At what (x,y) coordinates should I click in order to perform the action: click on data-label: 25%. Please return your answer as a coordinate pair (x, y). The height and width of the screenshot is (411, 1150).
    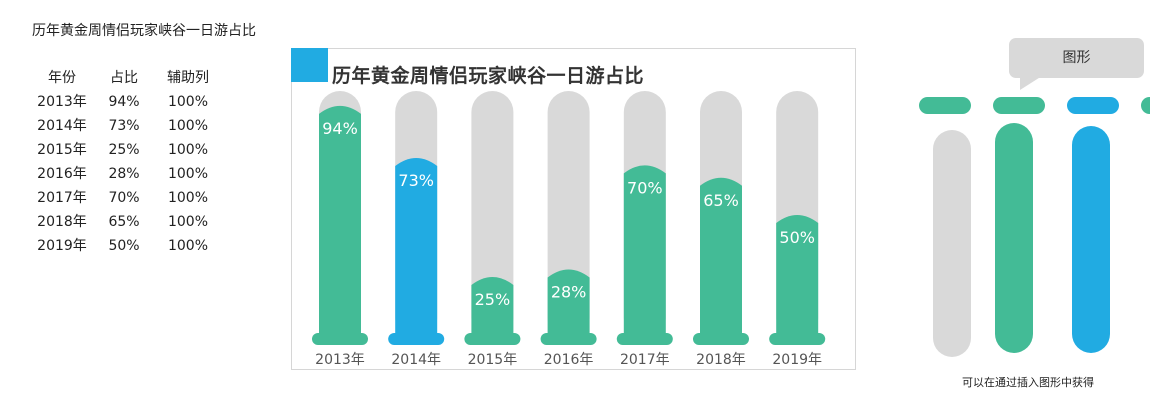
    Looking at the image, I should click on (493, 299).